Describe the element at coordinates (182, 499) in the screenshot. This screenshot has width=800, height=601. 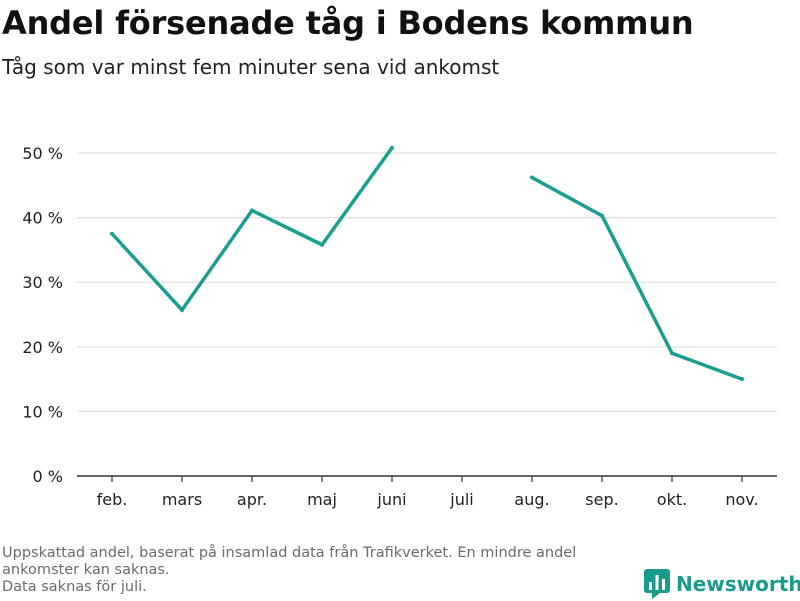
I see `x-tick-label: mars` at that location.